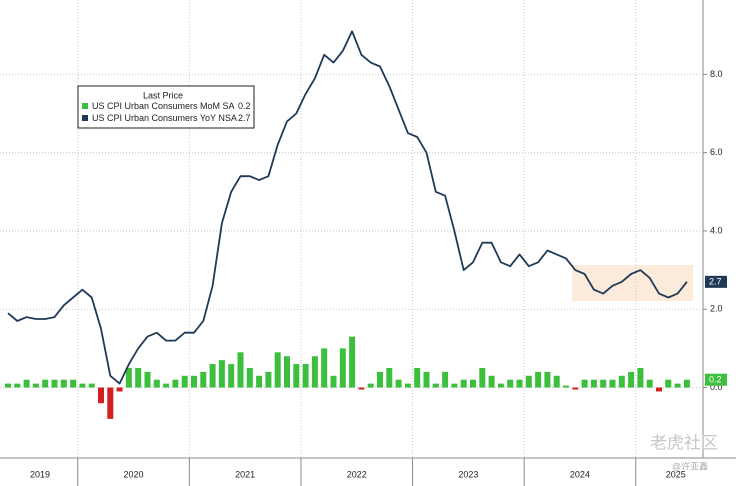  I want to click on value-tag, so click(716, 281).